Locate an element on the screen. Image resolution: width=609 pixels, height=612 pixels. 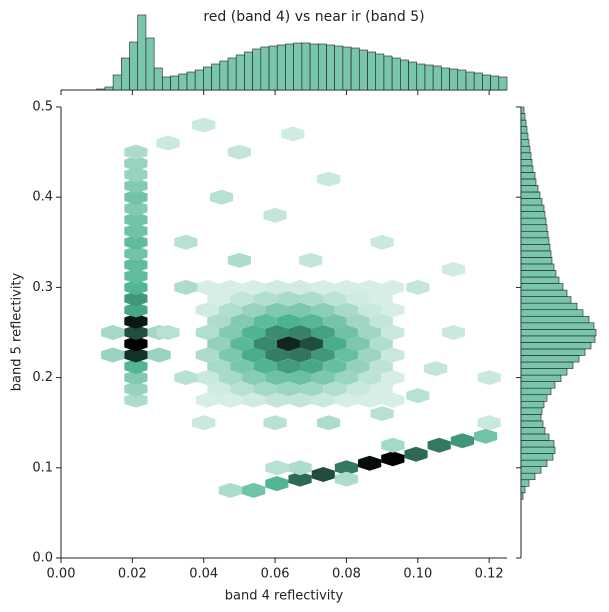
y-tick-label: 0.4 is located at coordinates (42, 197).